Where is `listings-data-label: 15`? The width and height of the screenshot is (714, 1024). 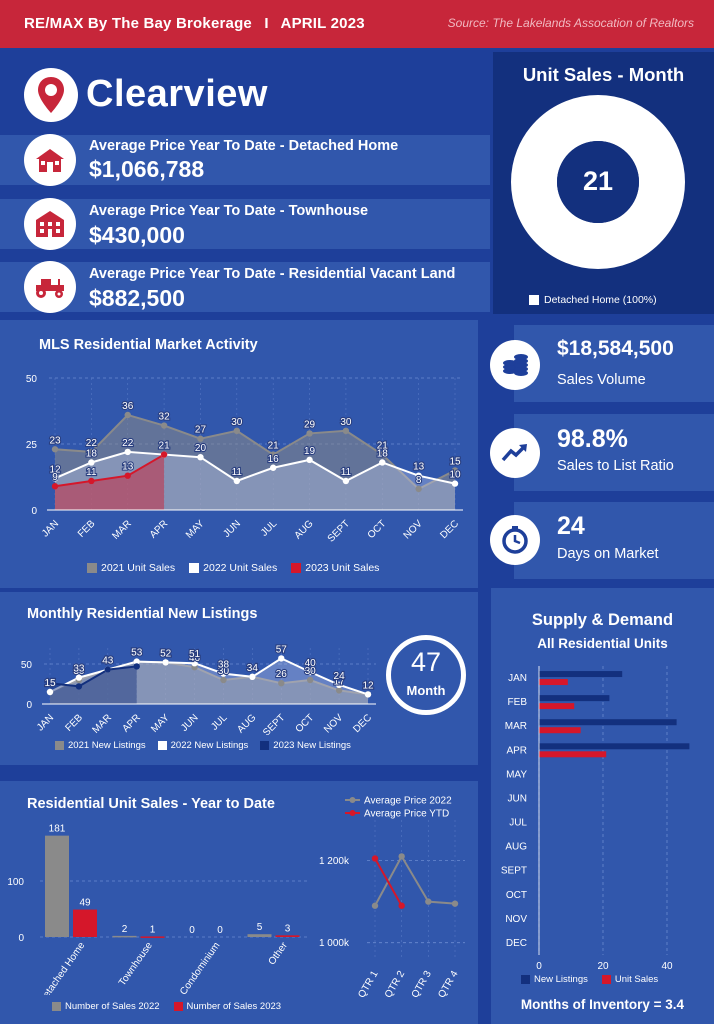 listings-data-label: 15 is located at coordinates (50, 683).